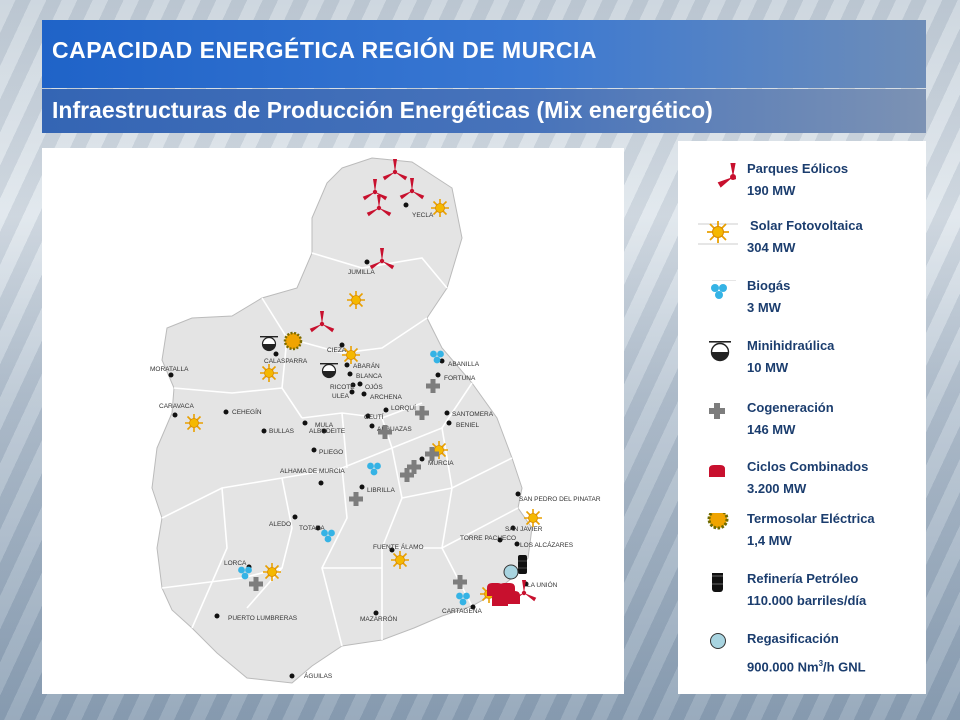 Image resolution: width=960 pixels, height=720 pixels. Describe the element at coordinates (337, 350) in the screenshot. I see `city-label: CIEZA` at that location.